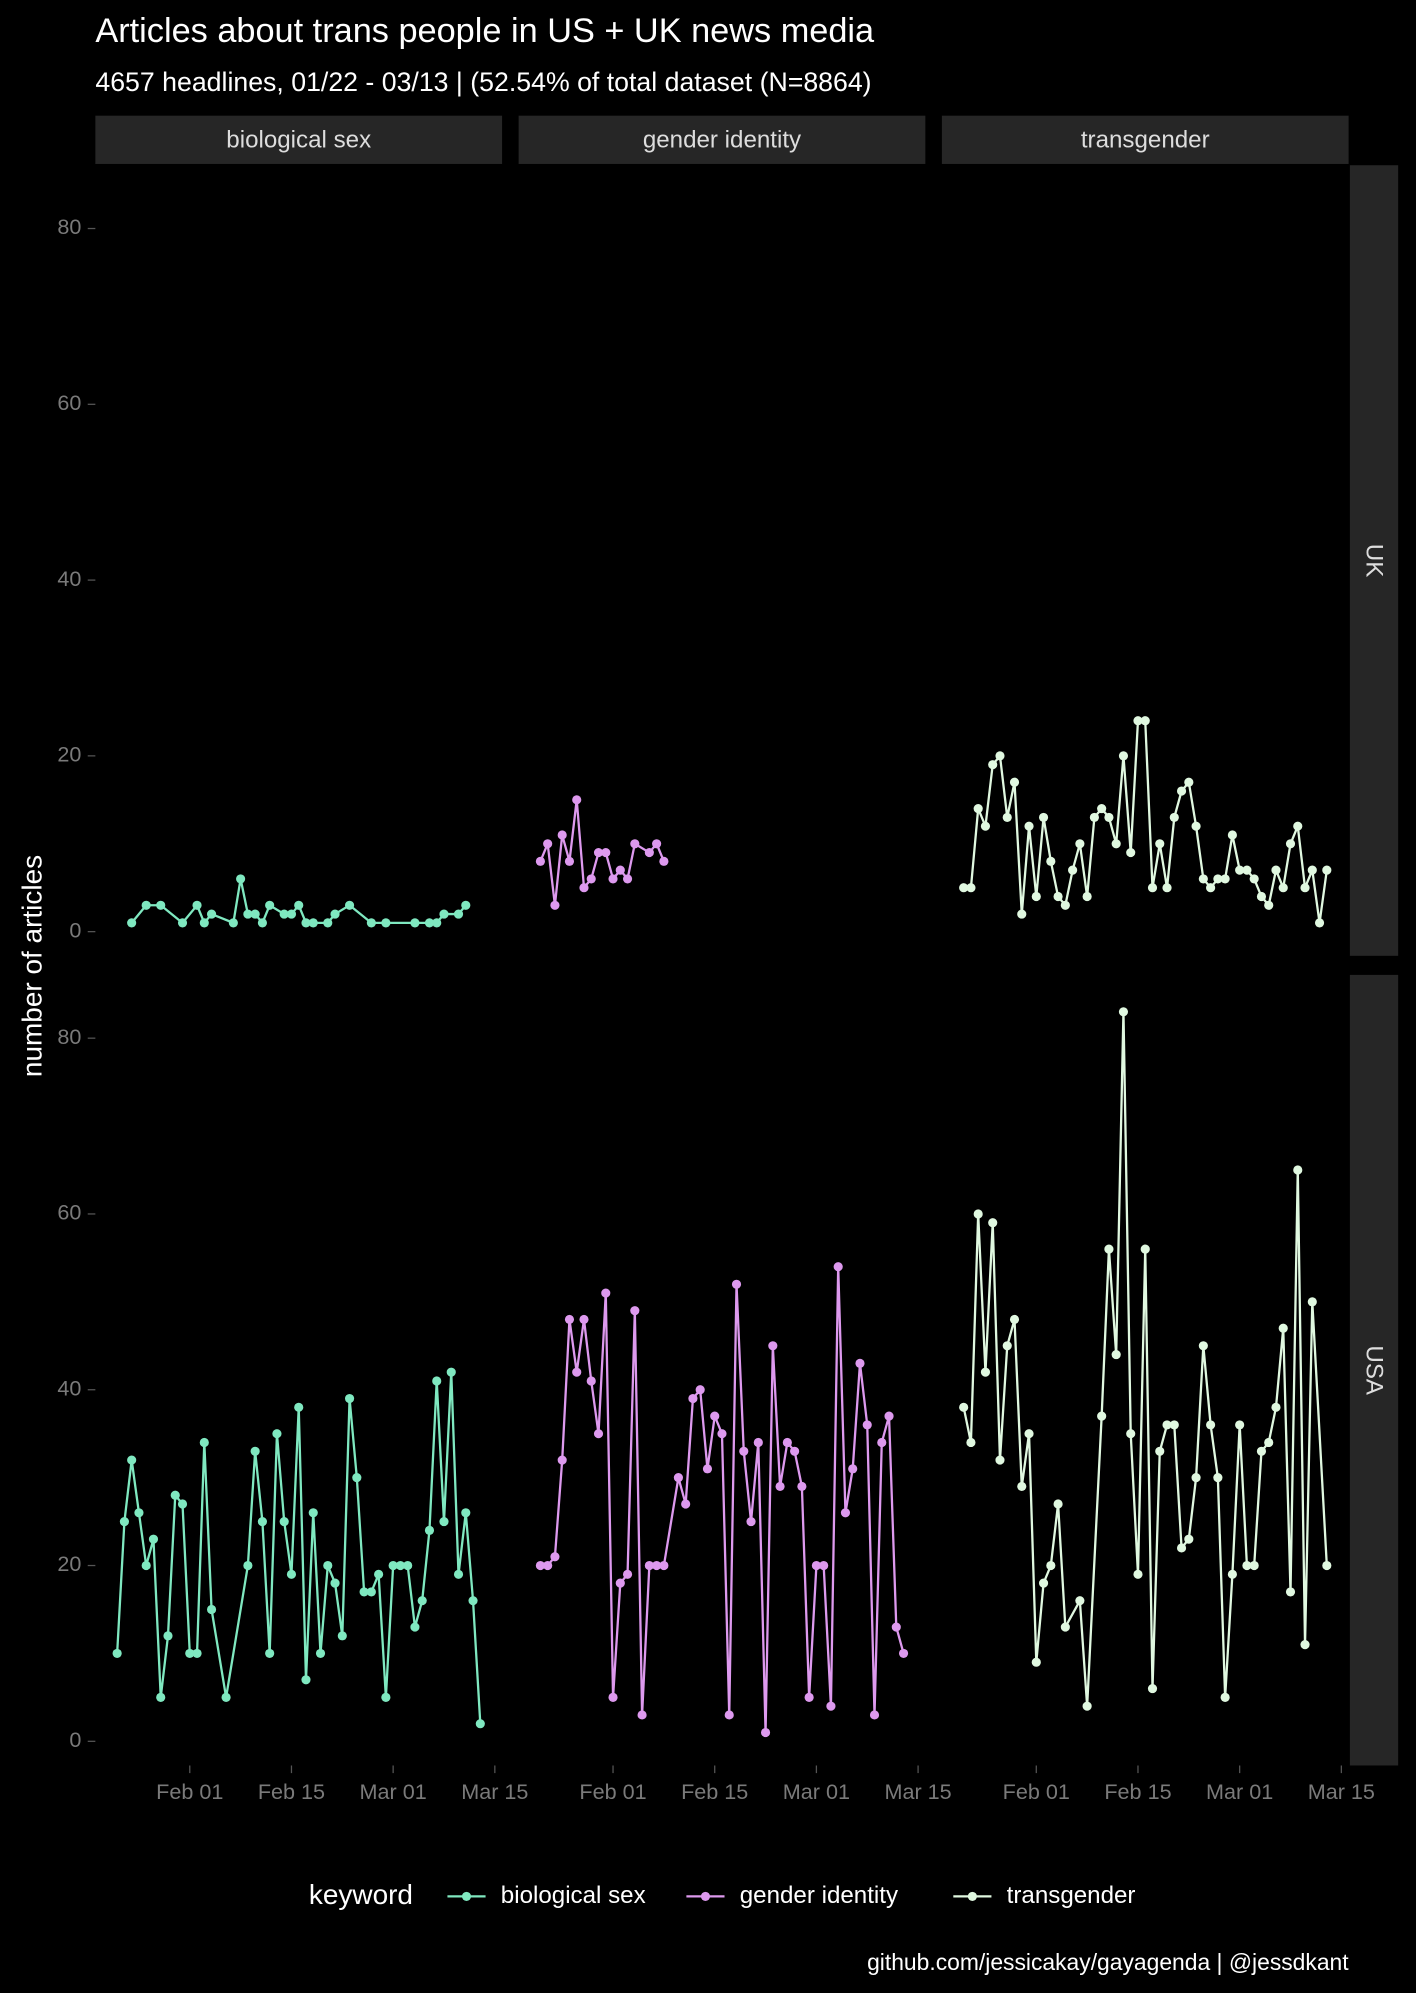 This screenshot has width=1416, height=1993. I want to click on facet-label: biological sex, so click(298, 139).